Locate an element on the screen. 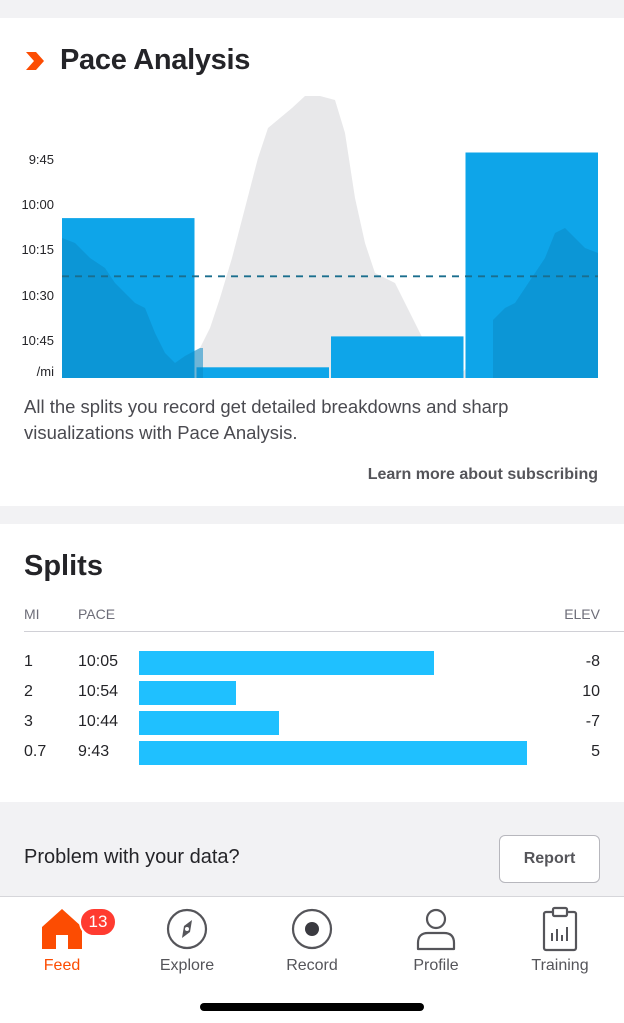 This screenshot has height=1023, width=624. split-pace: 10:54 is located at coordinates (98, 691).